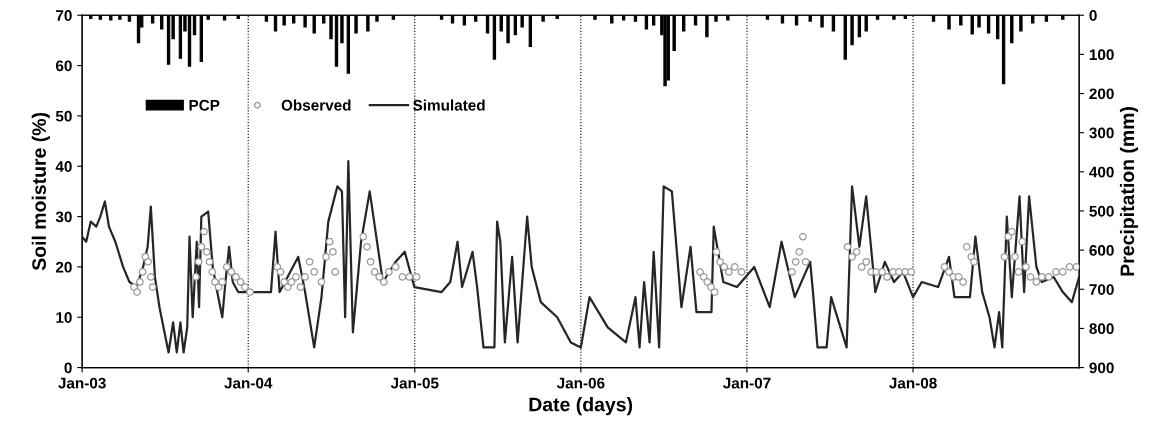 Image resolution: width=1173 pixels, height=435 pixels. I want to click on y2-axis-title: Precipitation (mm), so click(1129, 191).